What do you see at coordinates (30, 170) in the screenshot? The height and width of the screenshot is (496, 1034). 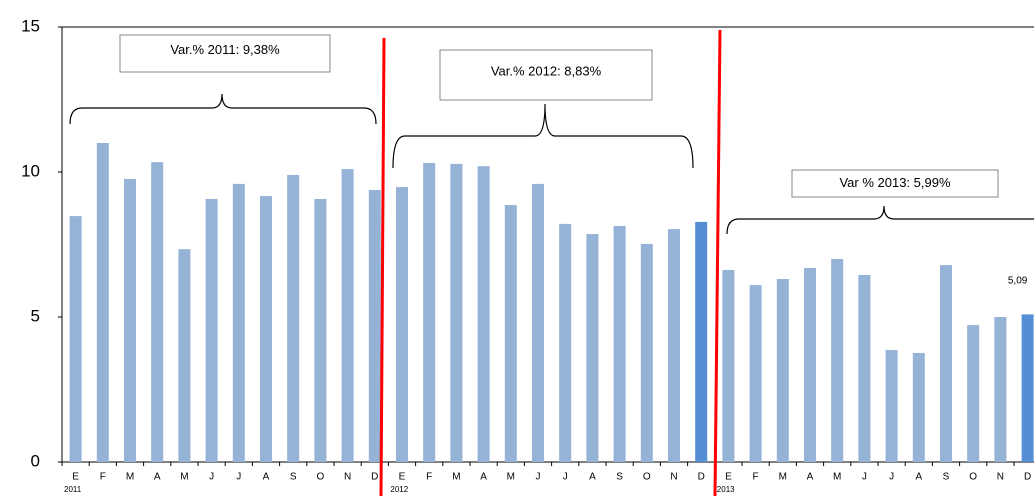 I see `y-tick-label: 10` at bounding box center [30, 170].